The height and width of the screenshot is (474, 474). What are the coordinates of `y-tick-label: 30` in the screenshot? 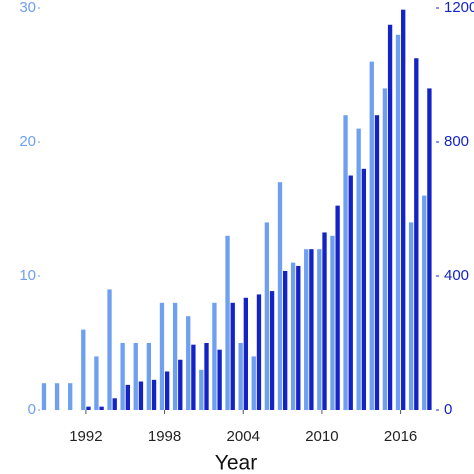 It's located at (27, 8).